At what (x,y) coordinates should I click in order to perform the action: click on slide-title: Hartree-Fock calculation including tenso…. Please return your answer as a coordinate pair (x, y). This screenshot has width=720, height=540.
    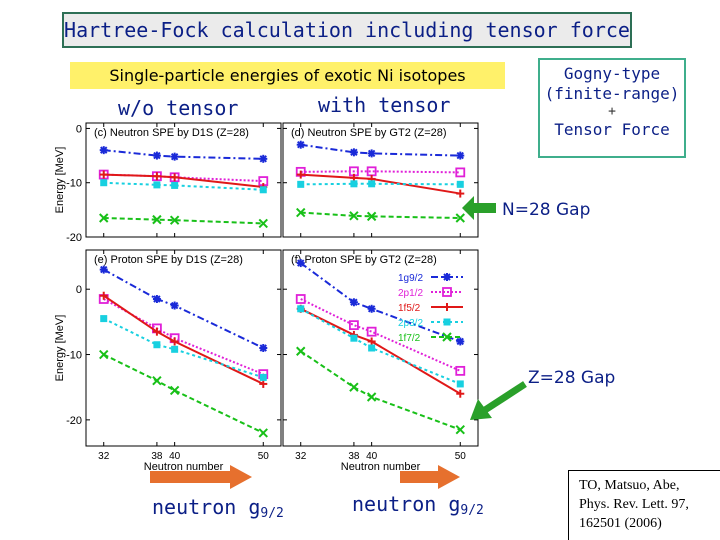
    Looking at the image, I should click on (347, 30).